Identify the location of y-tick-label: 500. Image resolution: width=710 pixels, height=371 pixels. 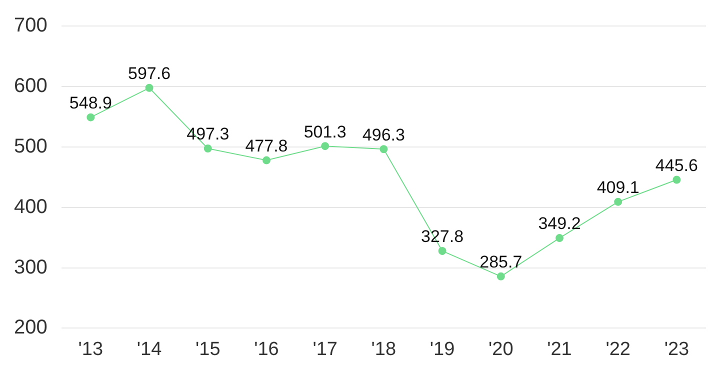
(31, 146).